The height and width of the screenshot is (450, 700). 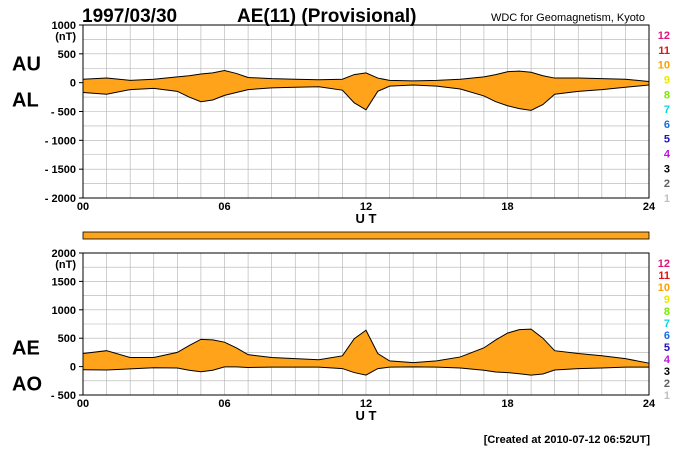 What do you see at coordinates (366, 235) in the screenshot?
I see `station-availability-bar` at bounding box center [366, 235].